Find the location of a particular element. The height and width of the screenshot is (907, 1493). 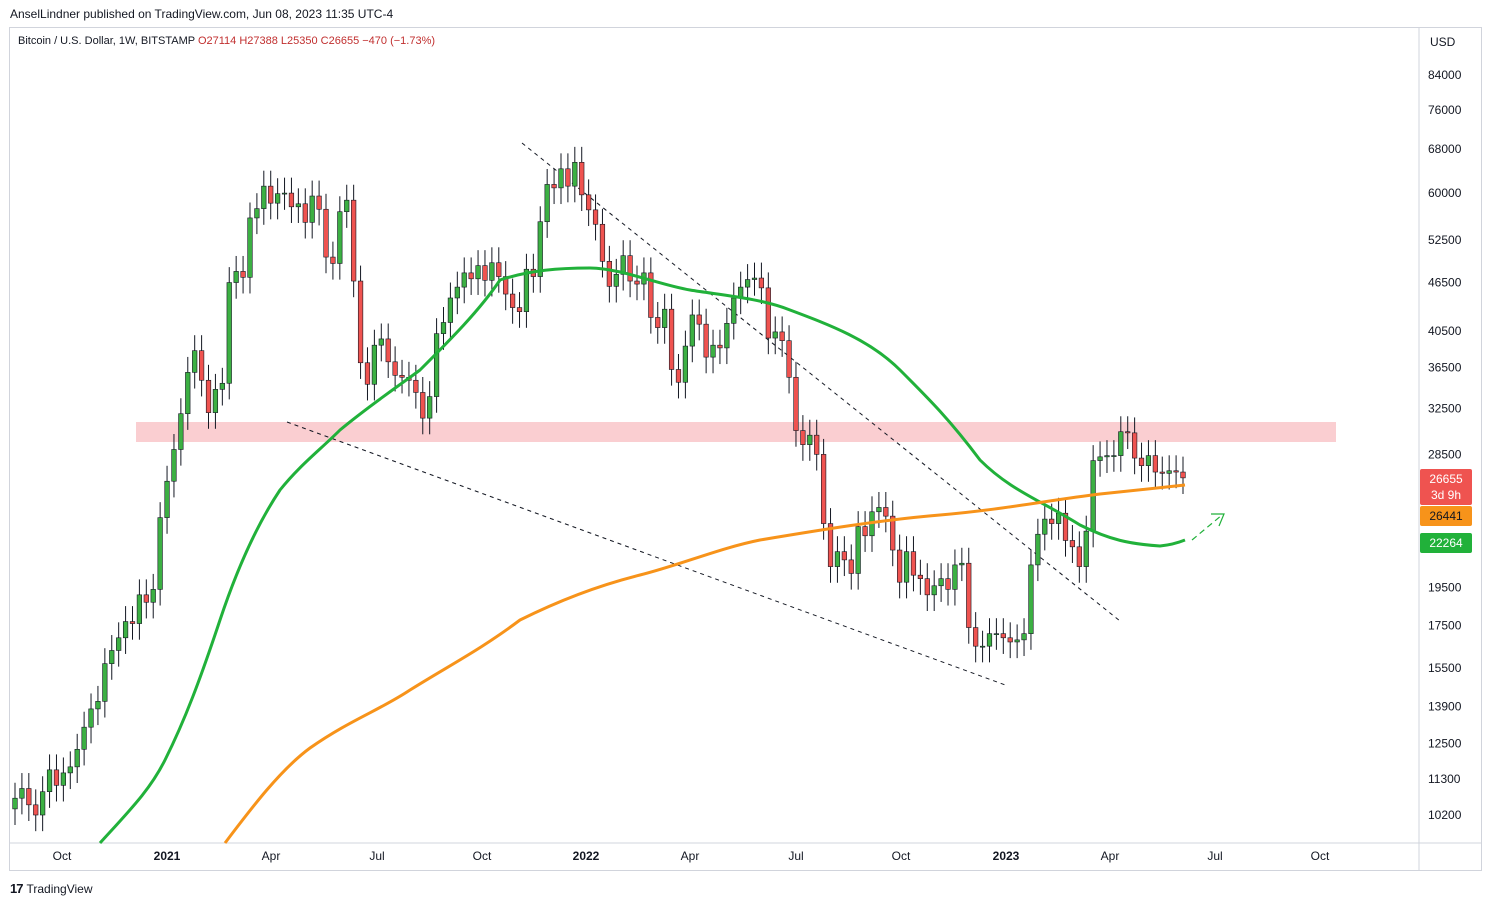

price-tick-label: 15500 is located at coordinates (1445, 668).